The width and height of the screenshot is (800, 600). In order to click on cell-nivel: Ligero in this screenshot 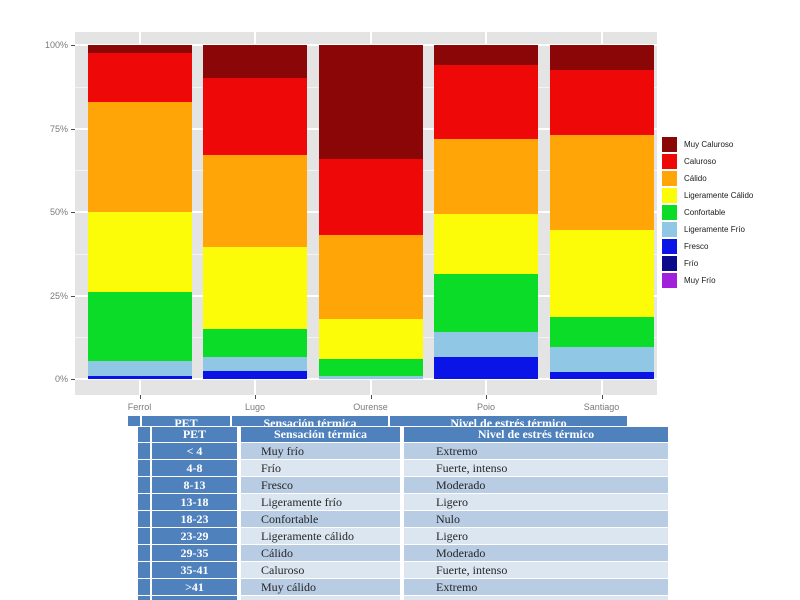, I will do `click(536, 536)`.